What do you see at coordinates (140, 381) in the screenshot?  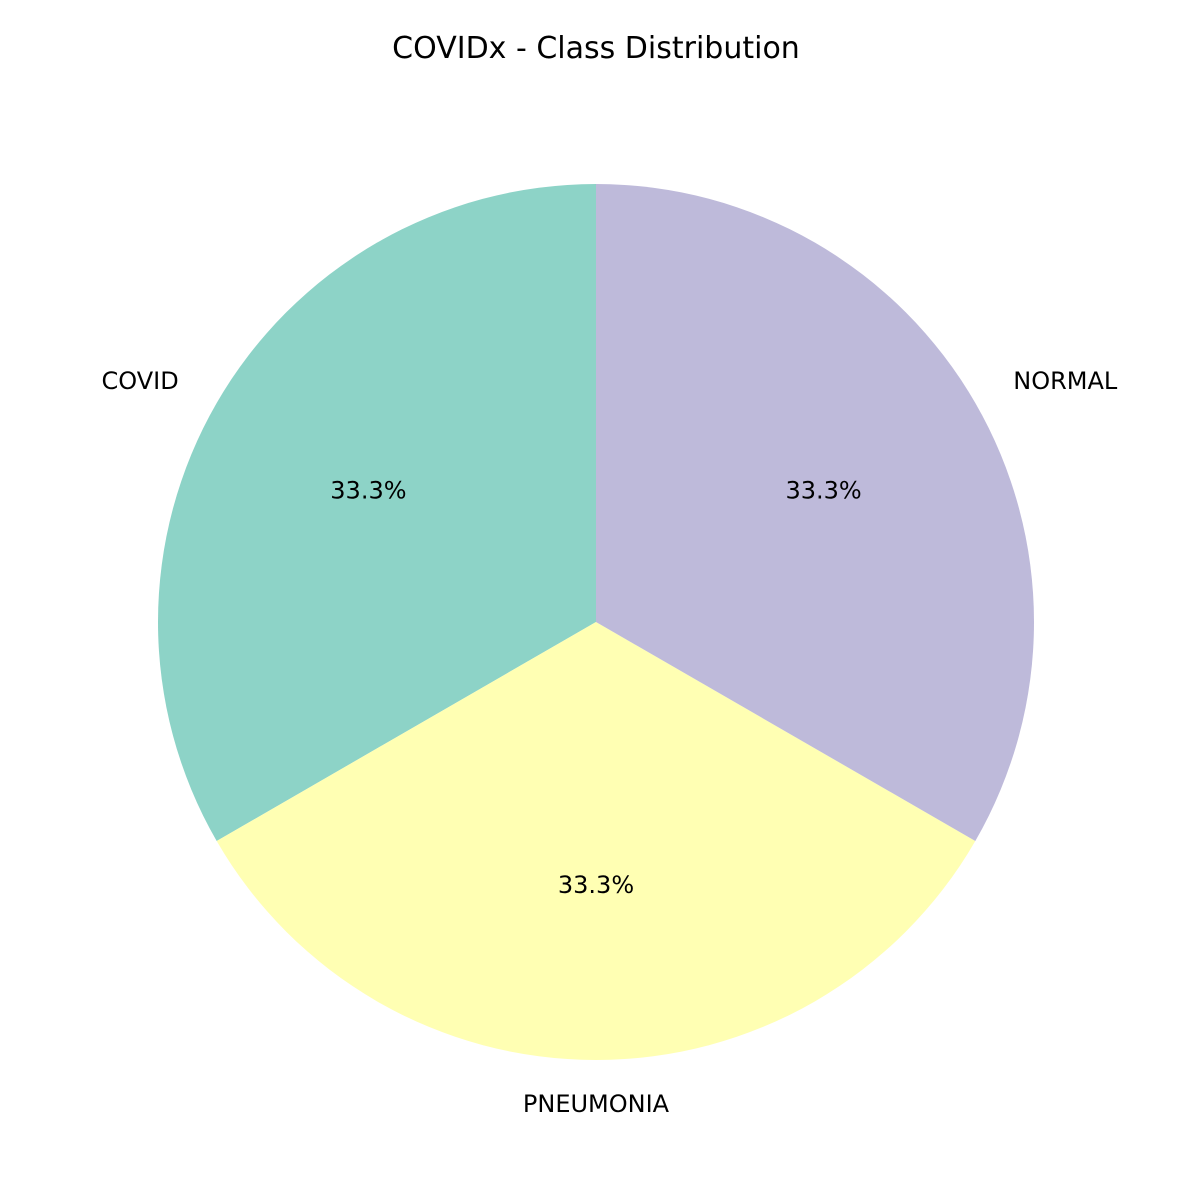 I see `slice-label-covid: COVID` at bounding box center [140, 381].